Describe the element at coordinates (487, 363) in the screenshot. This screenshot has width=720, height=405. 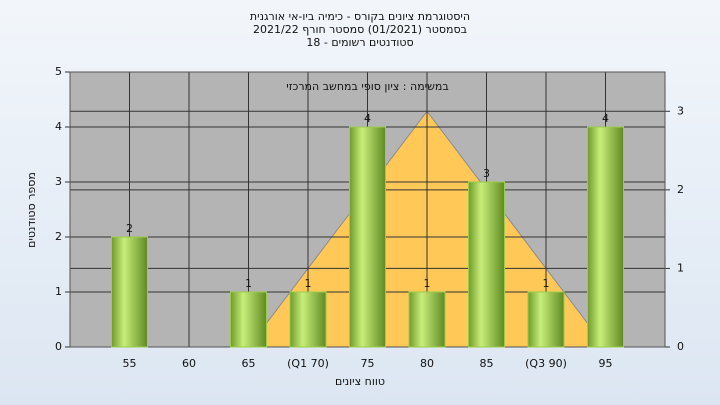
I see `x-tick-label: 85` at that location.